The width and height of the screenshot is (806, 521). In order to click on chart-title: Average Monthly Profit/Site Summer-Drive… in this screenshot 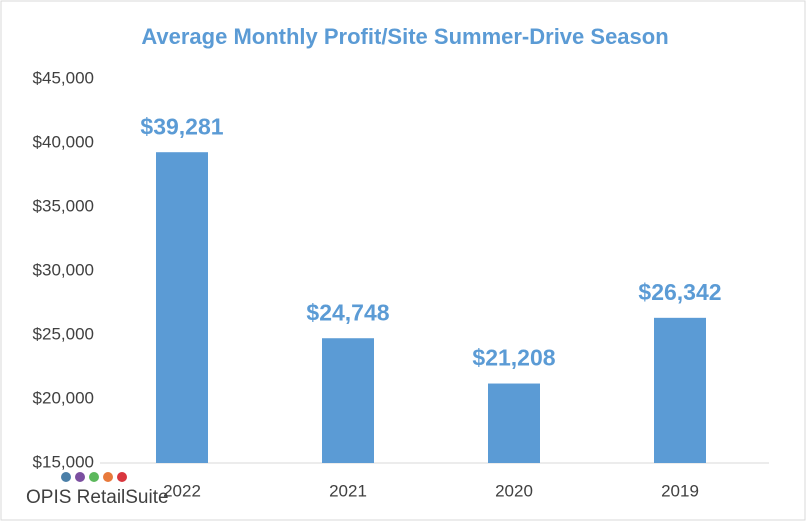, I will do `click(404, 36)`.